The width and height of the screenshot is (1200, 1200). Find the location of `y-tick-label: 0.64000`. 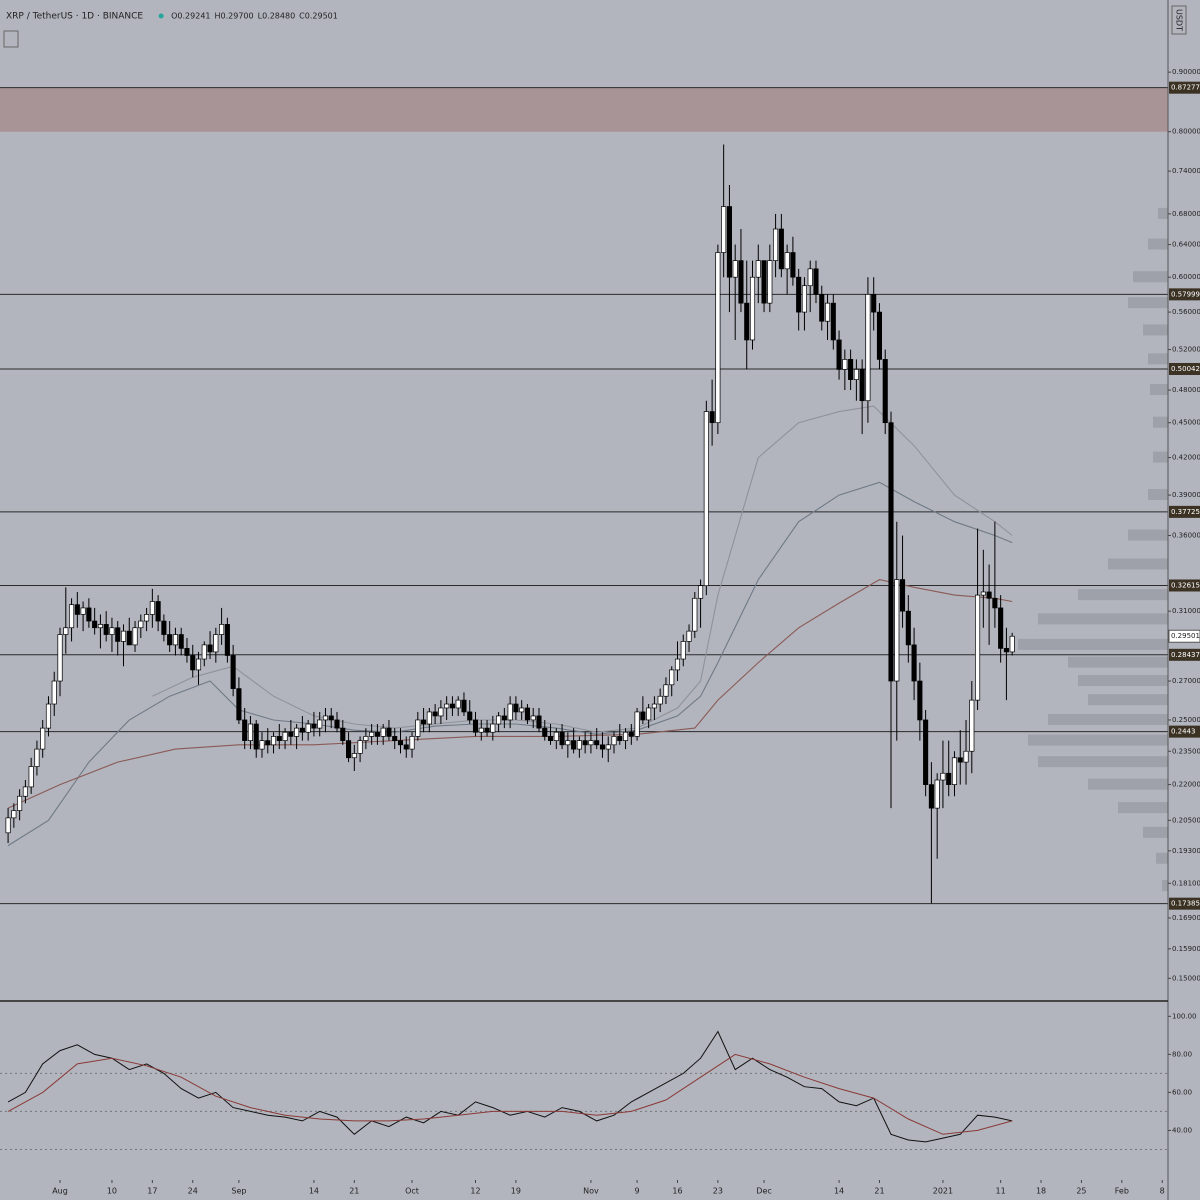

y-tick-label: 0.64000 is located at coordinates (1186, 245).